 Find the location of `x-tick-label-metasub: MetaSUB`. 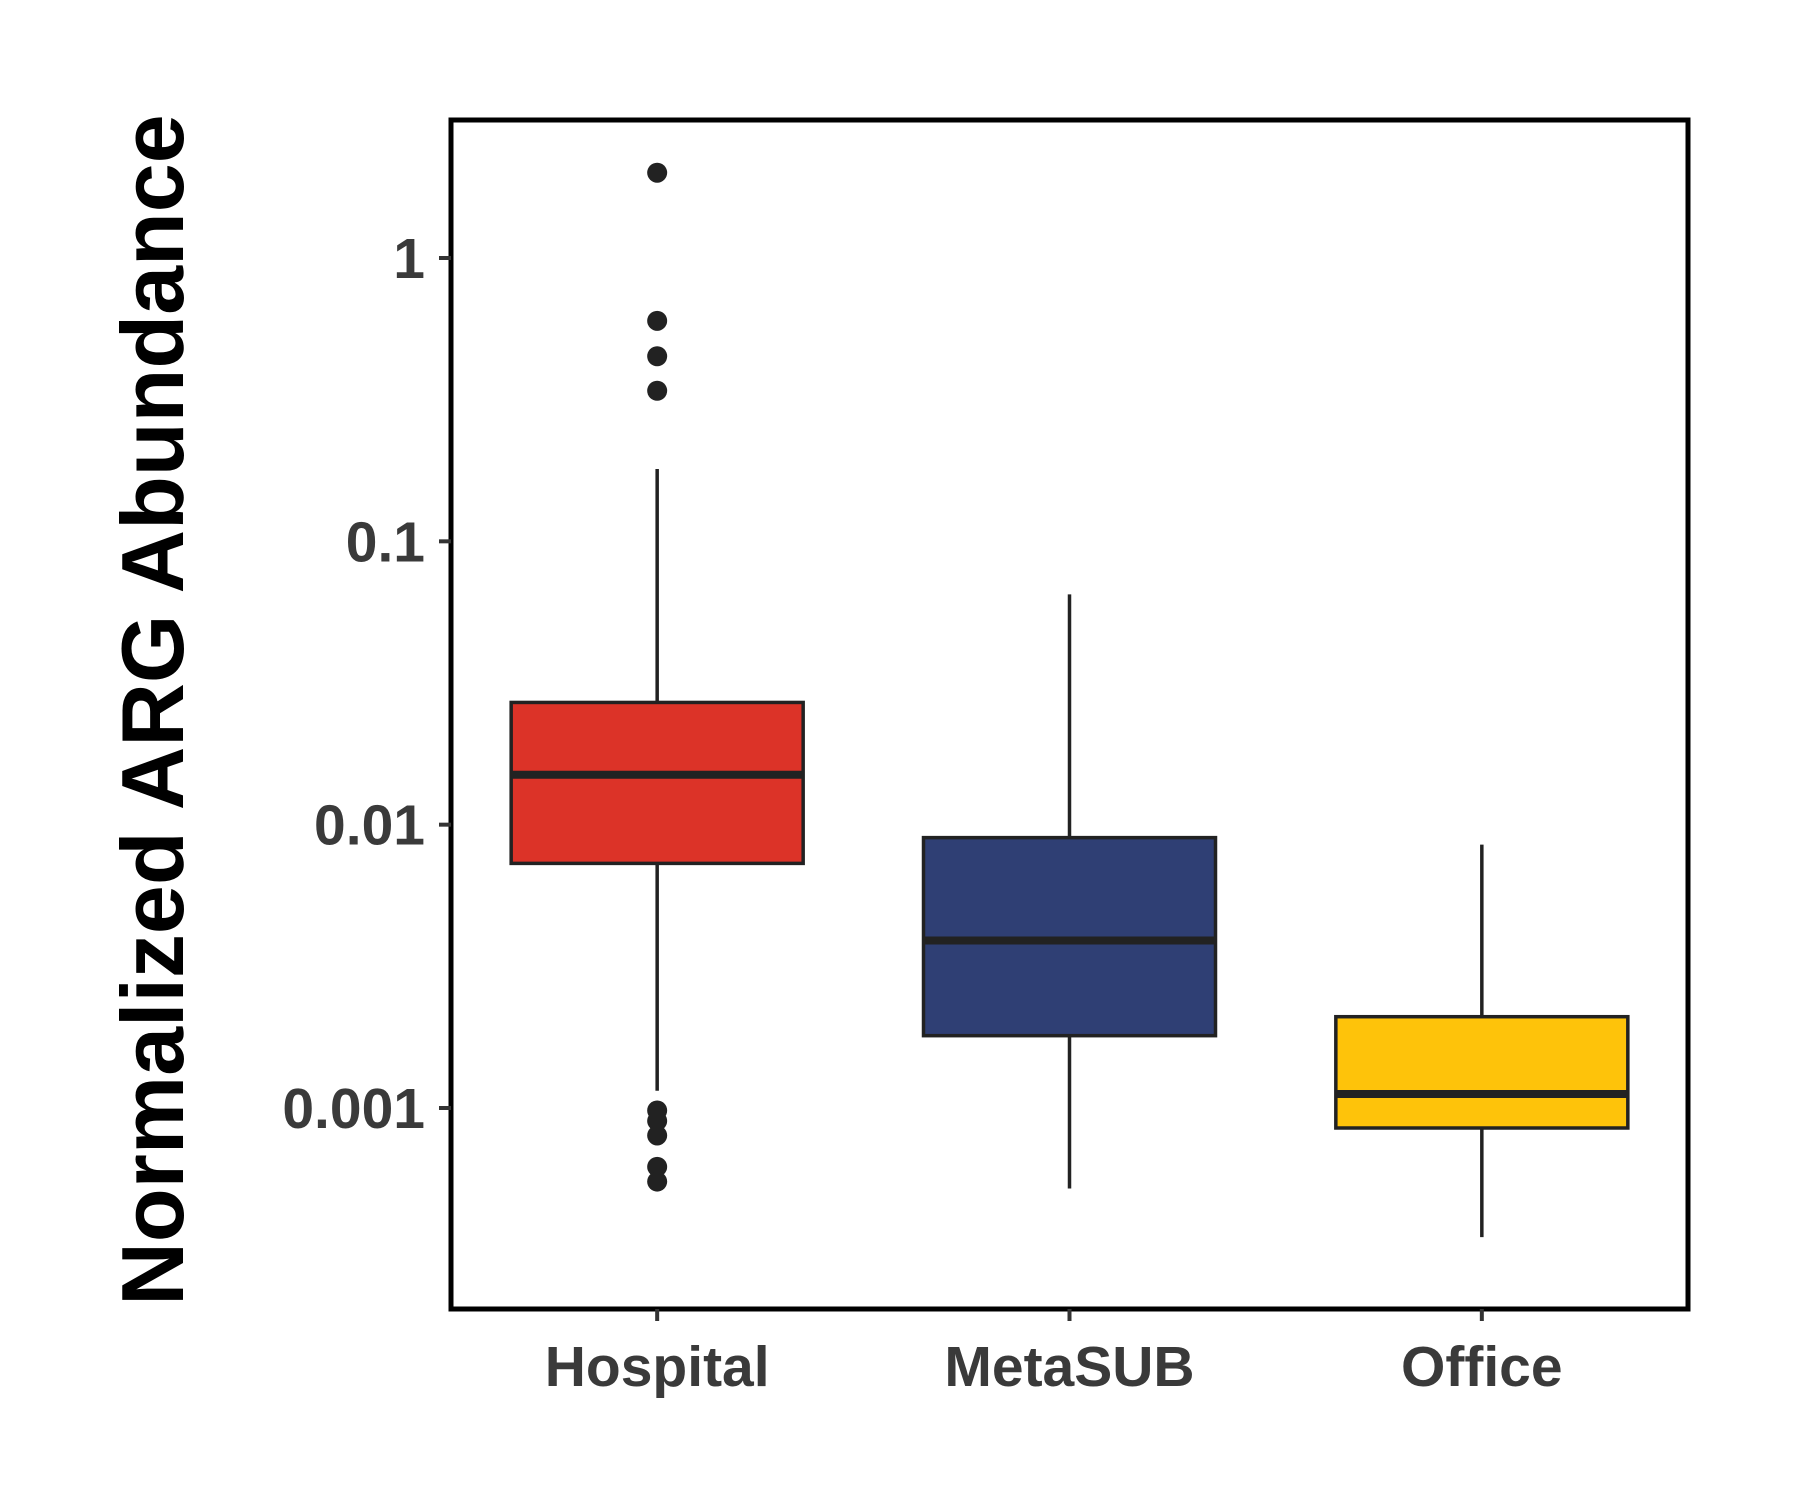

x-tick-label-metasub: MetaSUB is located at coordinates (1069, 1367).